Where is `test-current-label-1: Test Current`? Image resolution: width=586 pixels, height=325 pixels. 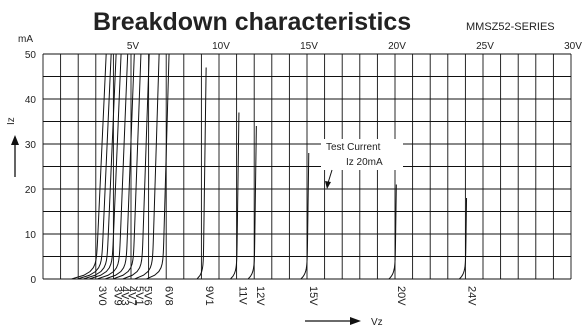 test-current-label-1: Test Current is located at coordinates (353, 147).